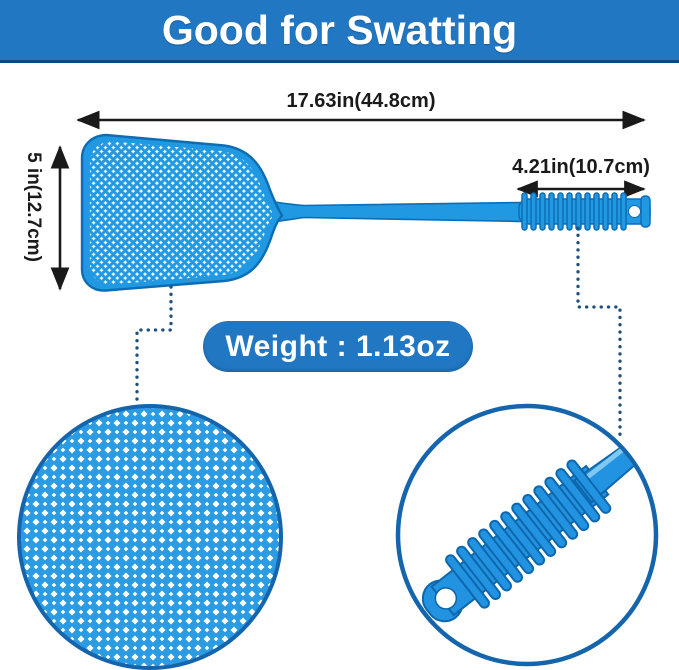  I want to click on swatter-grip, so click(584, 211).